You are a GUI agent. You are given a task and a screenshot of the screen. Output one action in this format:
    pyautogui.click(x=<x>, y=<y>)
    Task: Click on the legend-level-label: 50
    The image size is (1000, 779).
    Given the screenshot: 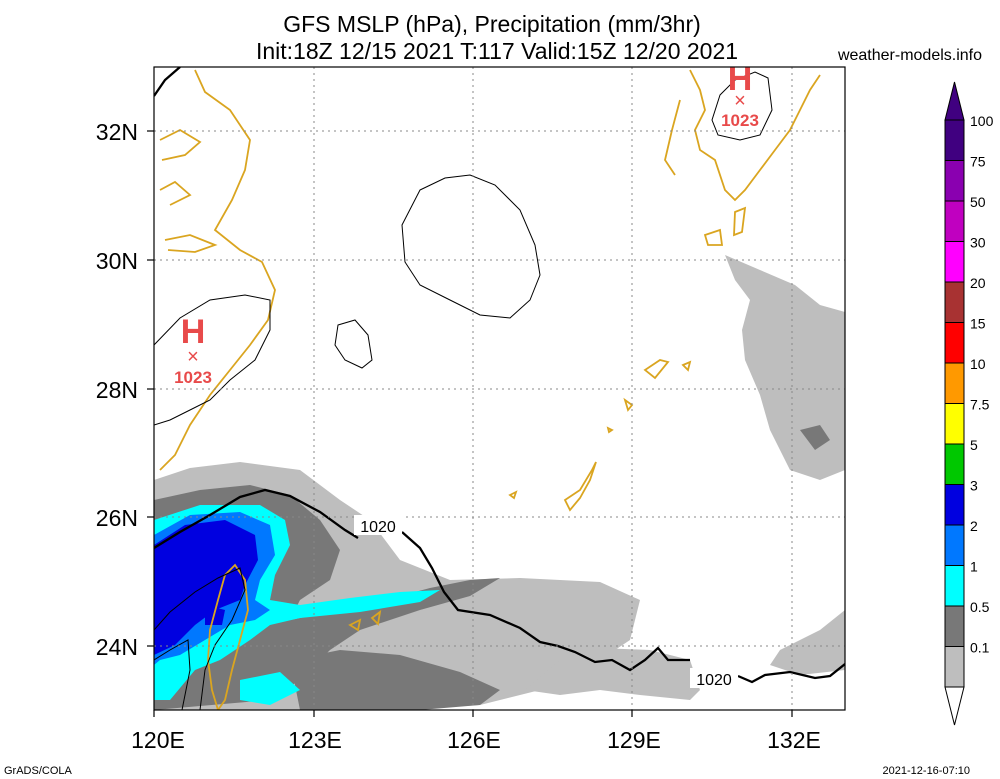 What is the action you would take?
    pyautogui.click(x=978, y=202)
    